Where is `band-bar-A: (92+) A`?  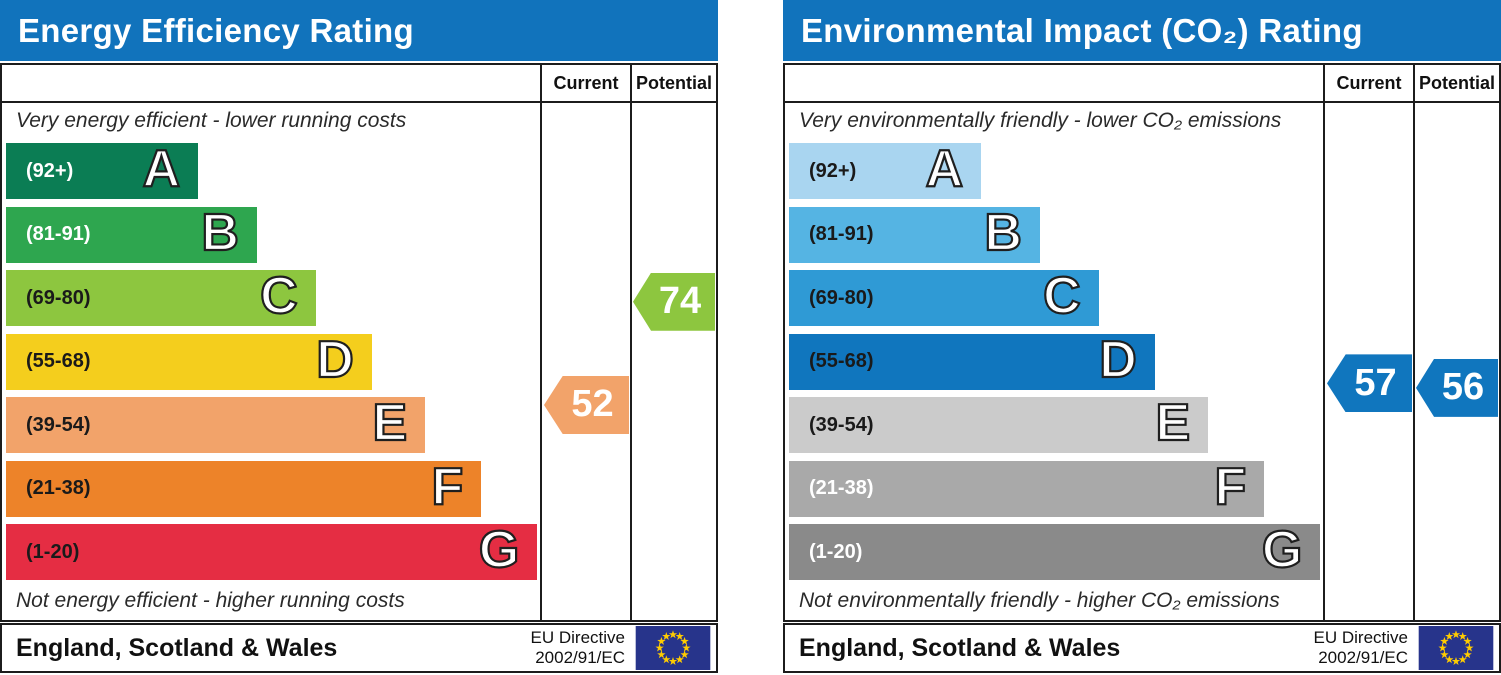 band-bar-A: (92+) A is located at coordinates (885, 170).